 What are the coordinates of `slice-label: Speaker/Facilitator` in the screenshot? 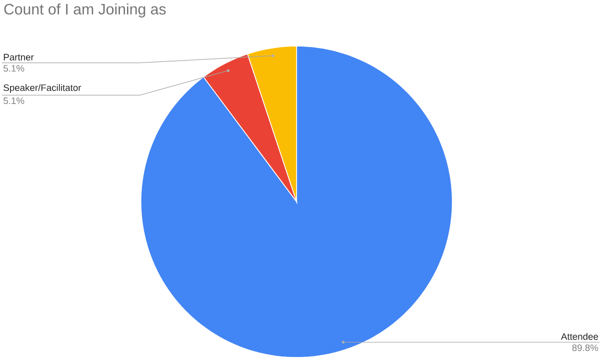 It's located at (43, 88).